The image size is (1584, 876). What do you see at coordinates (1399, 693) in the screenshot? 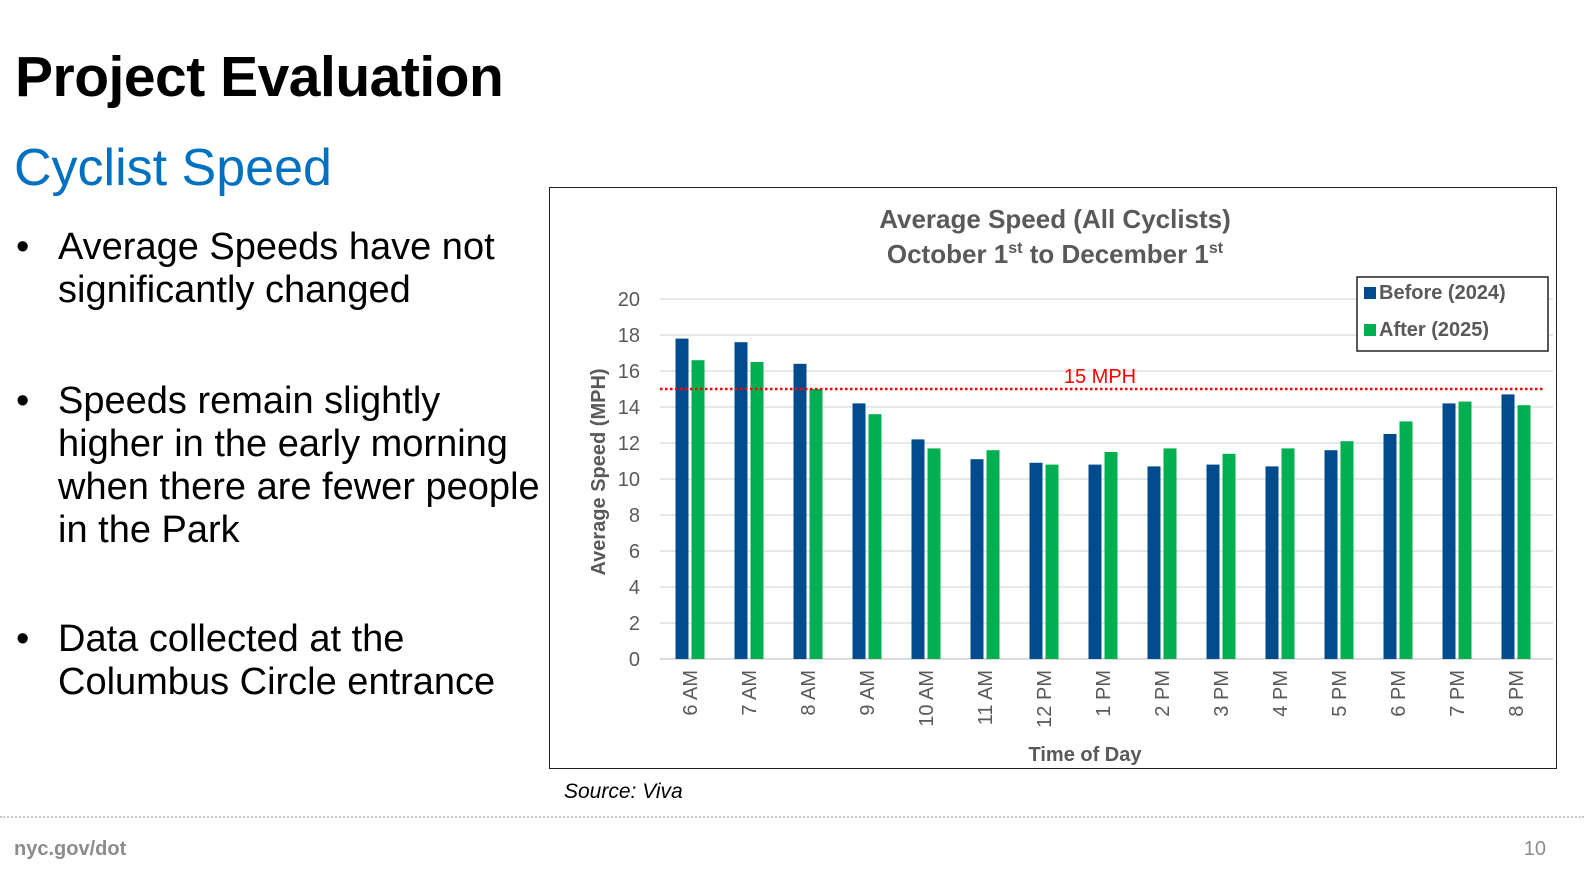
I see `x-tick-label: 6 PM` at bounding box center [1399, 693].